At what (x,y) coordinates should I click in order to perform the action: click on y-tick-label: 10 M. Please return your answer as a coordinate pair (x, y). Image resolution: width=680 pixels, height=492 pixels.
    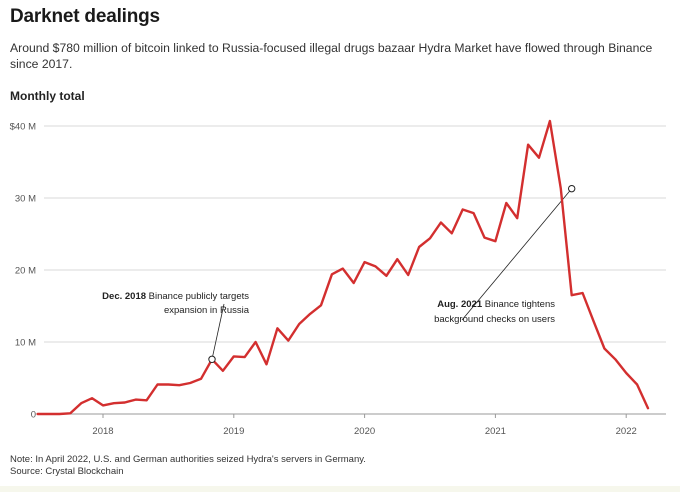
    Looking at the image, I should click on (25, 343).